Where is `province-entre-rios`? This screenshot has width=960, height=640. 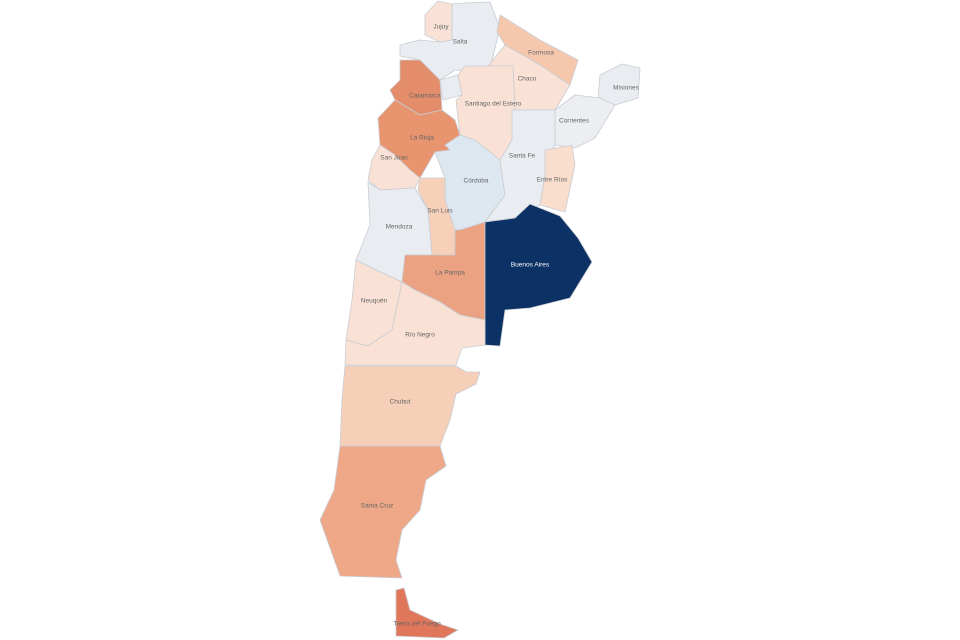
province-entre-rios is located at coordinates (557, 178).